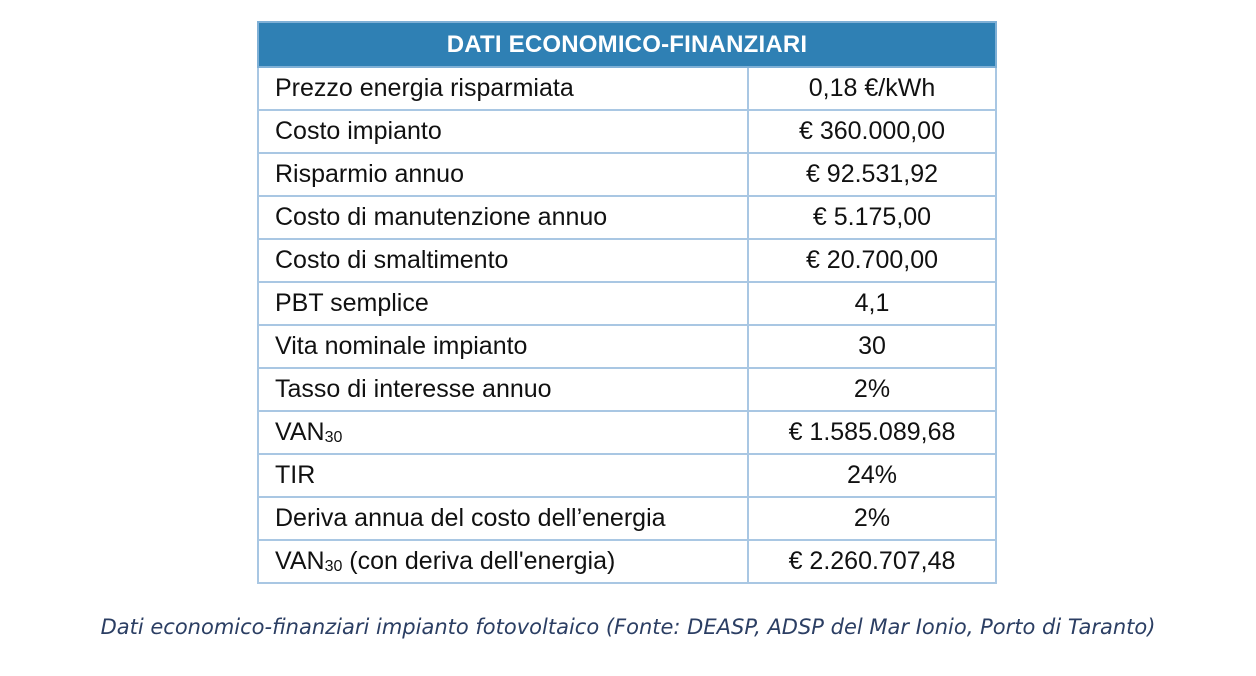 The image size is (1256, 676). I want to click on row-label: VAN30 (con deriva dell'energia), so click(503, 561).